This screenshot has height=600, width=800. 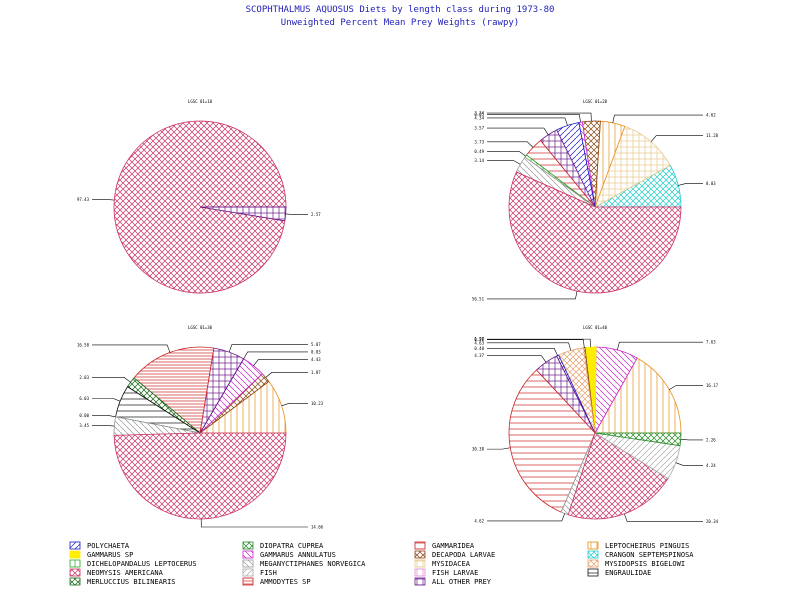 I want to click on legend-label: AMMODYTES SP, so click(x=285, y=582).